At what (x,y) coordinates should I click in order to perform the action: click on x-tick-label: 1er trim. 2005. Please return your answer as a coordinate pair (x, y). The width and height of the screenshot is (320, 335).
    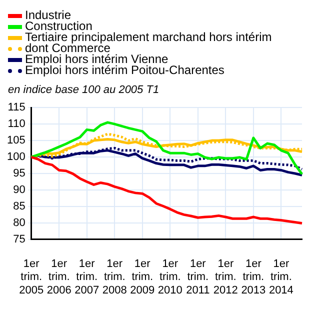
    Looking at the image, I should click on (31, 277).